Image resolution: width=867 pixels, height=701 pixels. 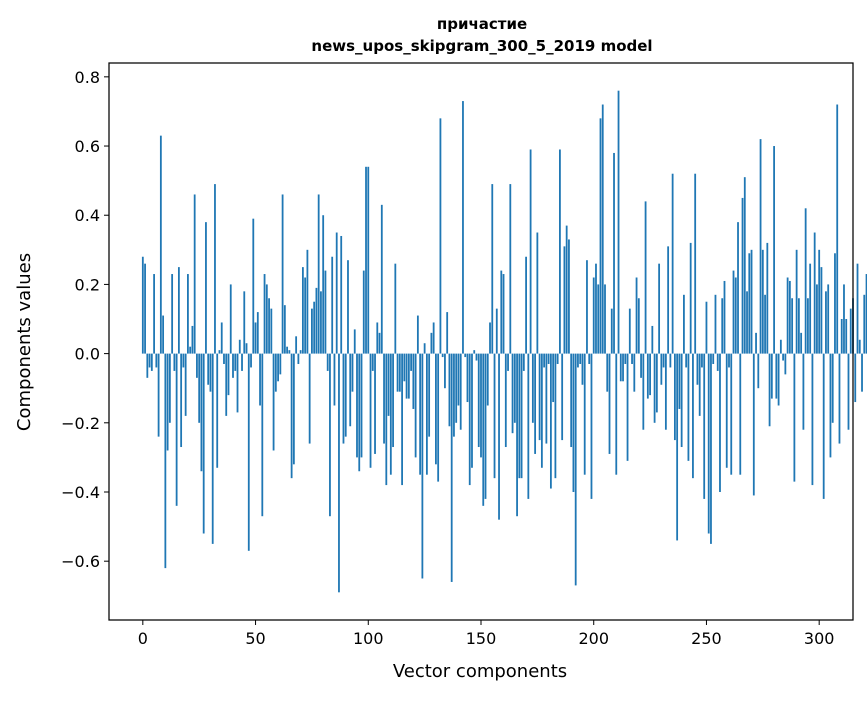 What do you see at coordinates (24, 342) in the screenshot?
I see `y-axis-label: Components values` at bounding box center [24, 342].